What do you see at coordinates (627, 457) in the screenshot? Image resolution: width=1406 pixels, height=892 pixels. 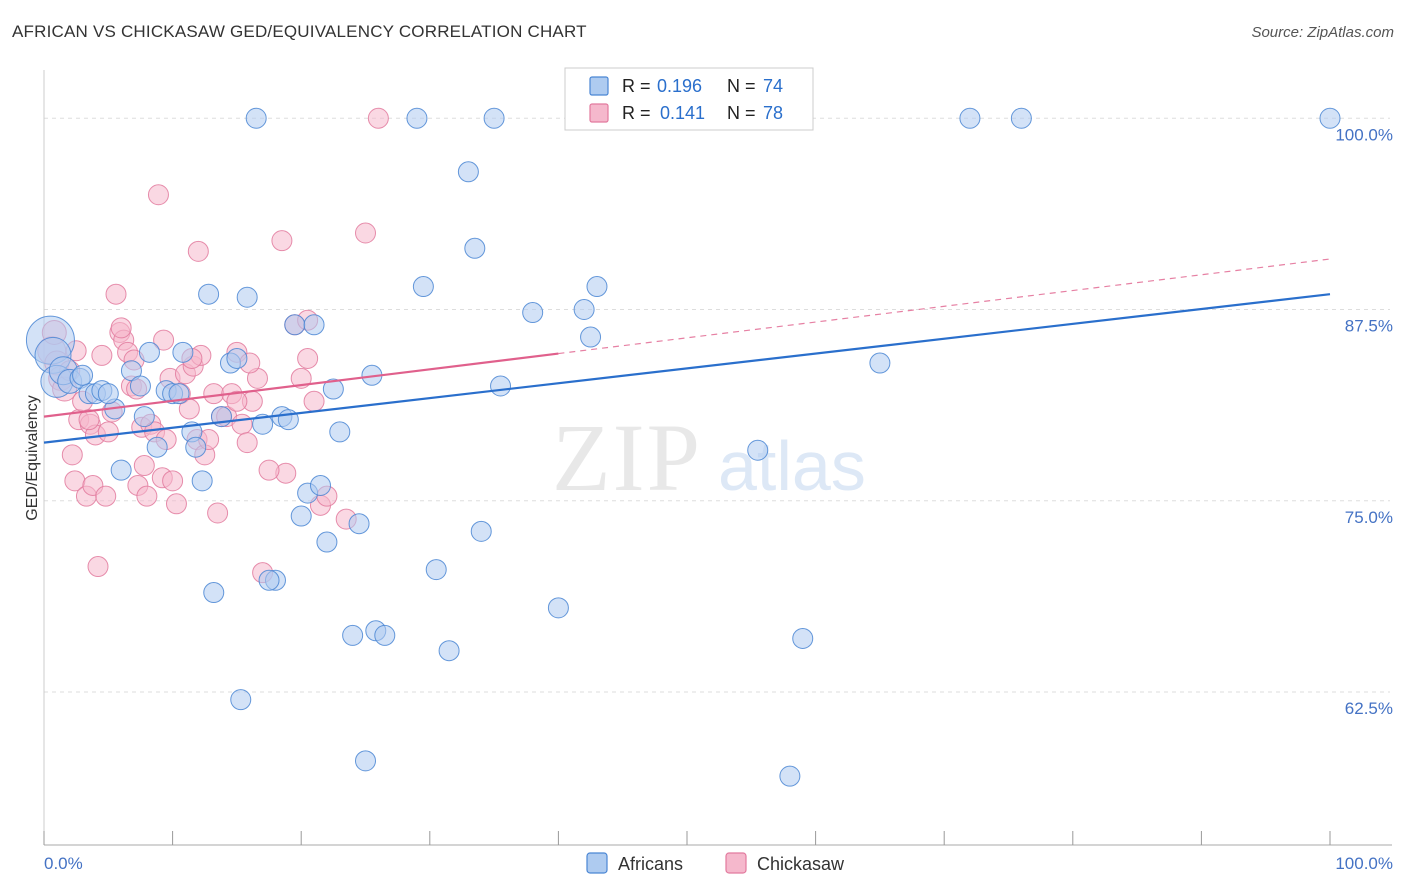 I see `watermark-zip: ZIP` at bounding box center [627, 457].